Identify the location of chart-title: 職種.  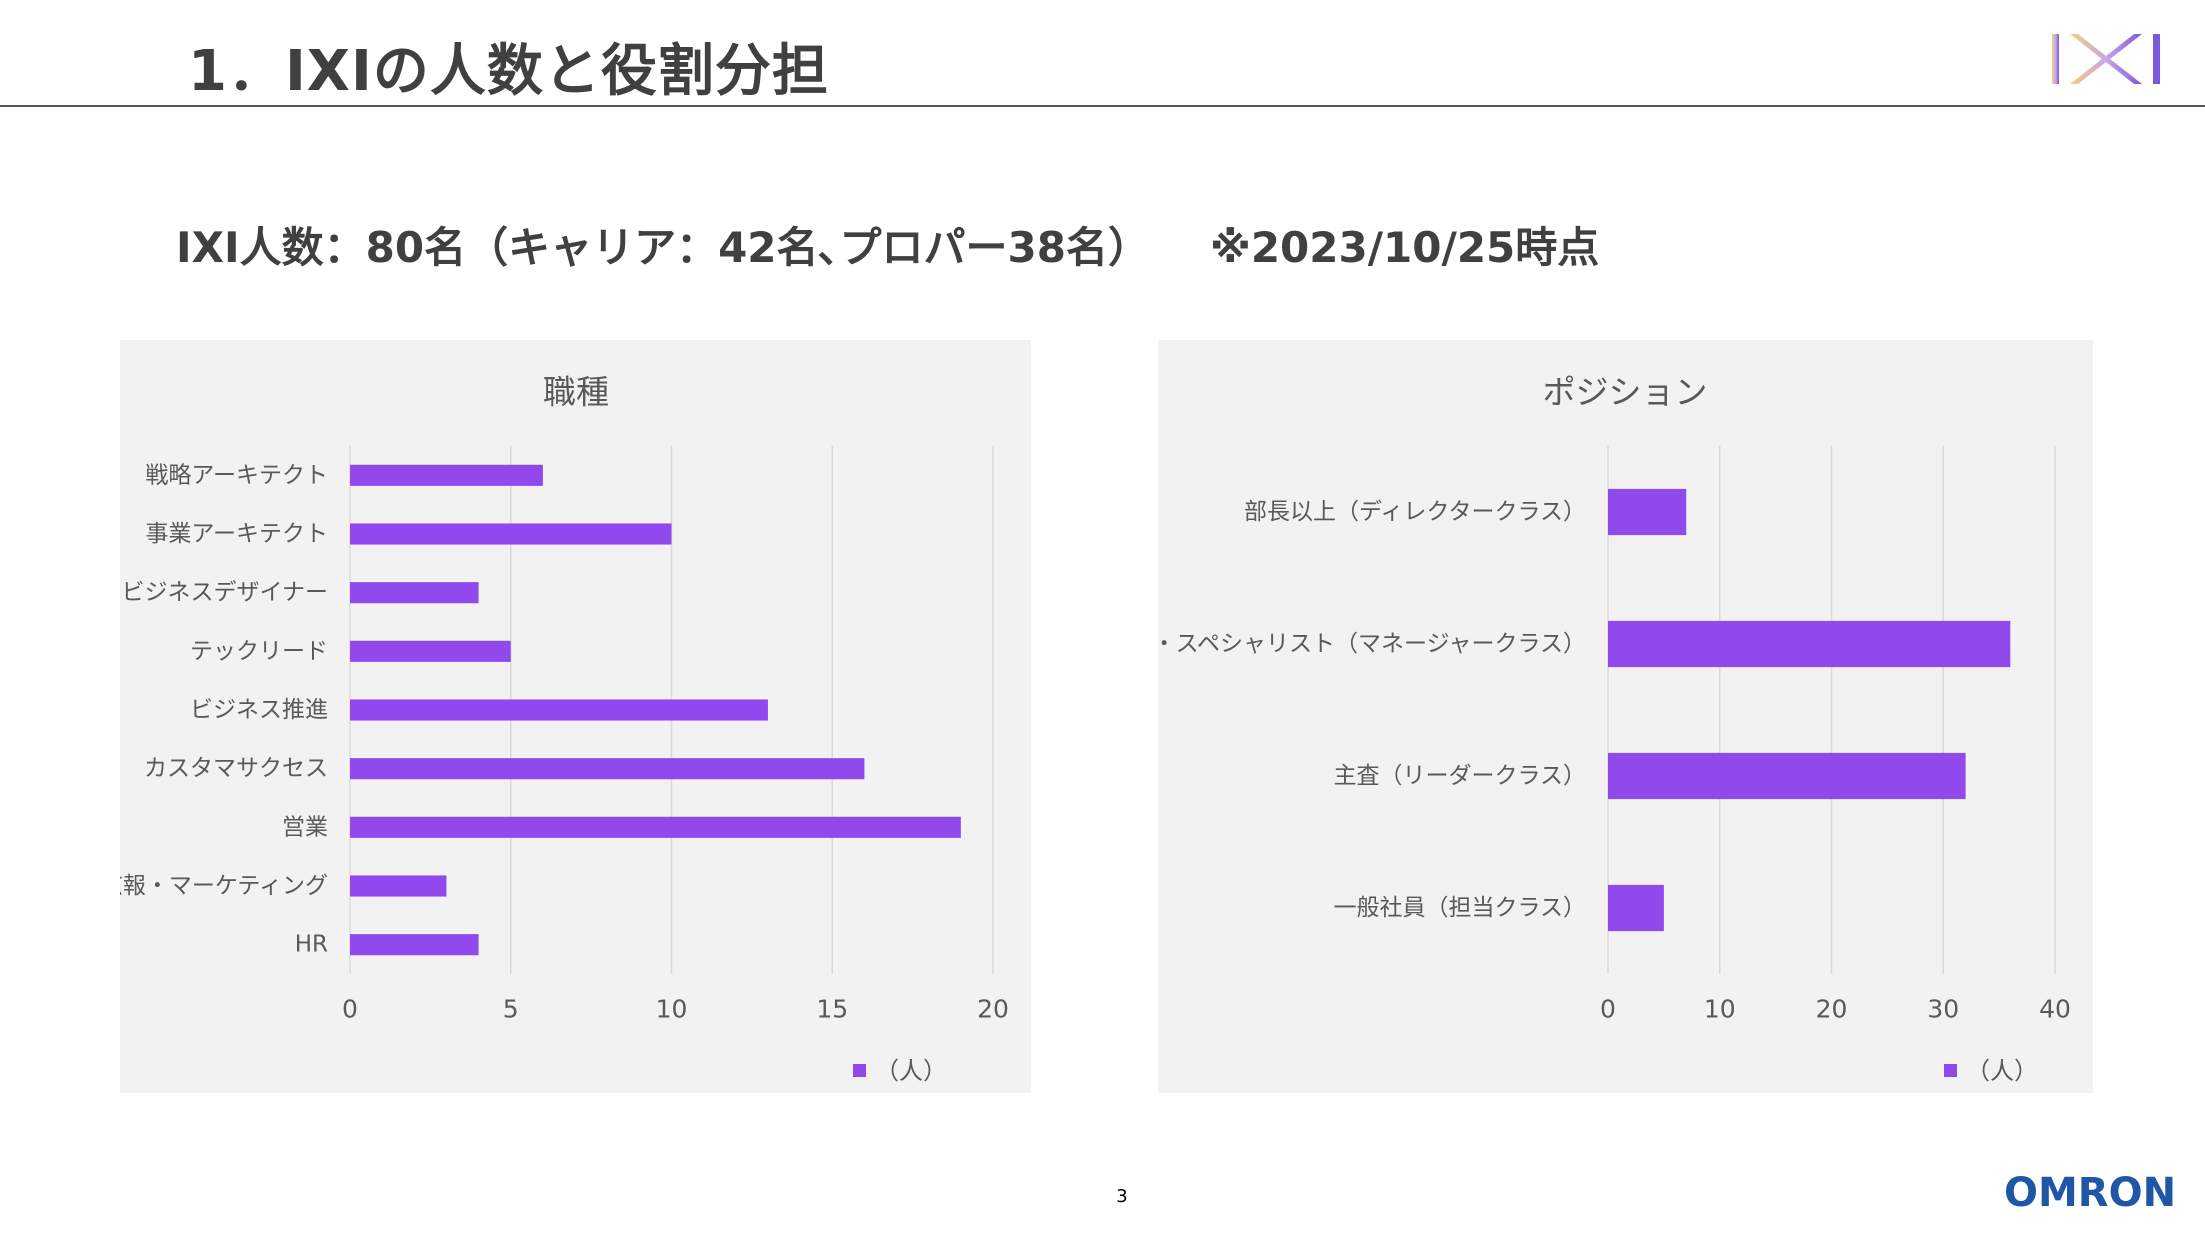
(576, 392).